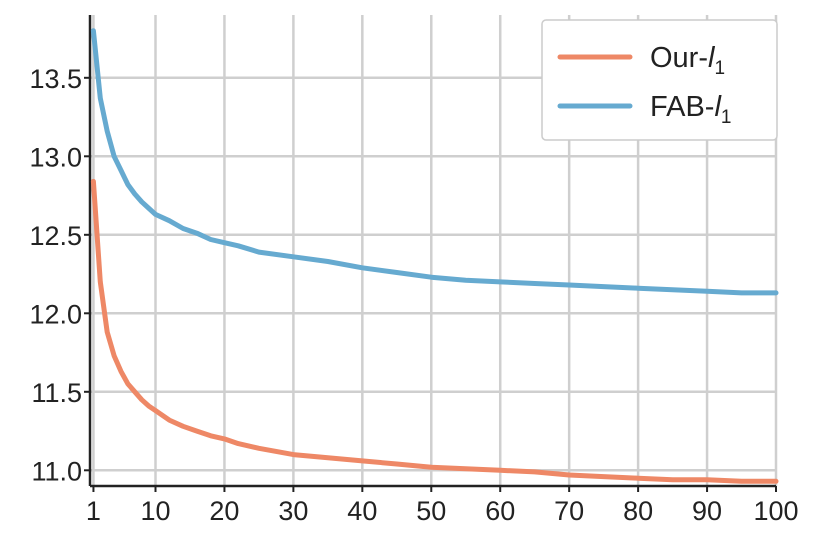  I want to click on legend-label-our-l1: Our-l1, so click(687, 60).